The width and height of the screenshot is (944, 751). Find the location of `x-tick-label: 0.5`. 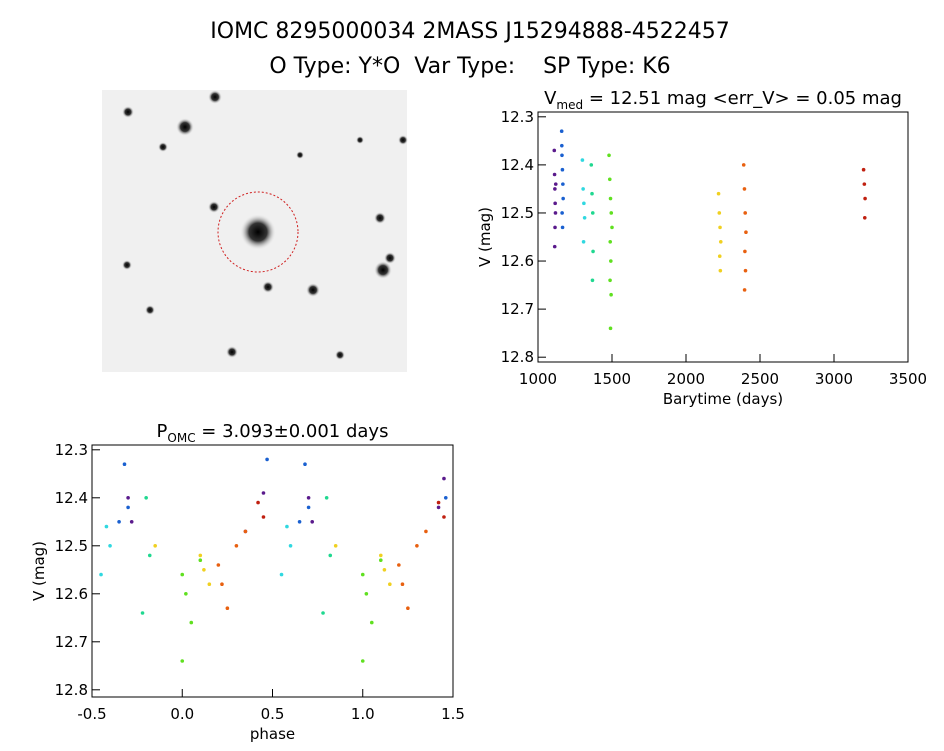

x-tick-label: 0.5 is located at coordinates (273, 714).